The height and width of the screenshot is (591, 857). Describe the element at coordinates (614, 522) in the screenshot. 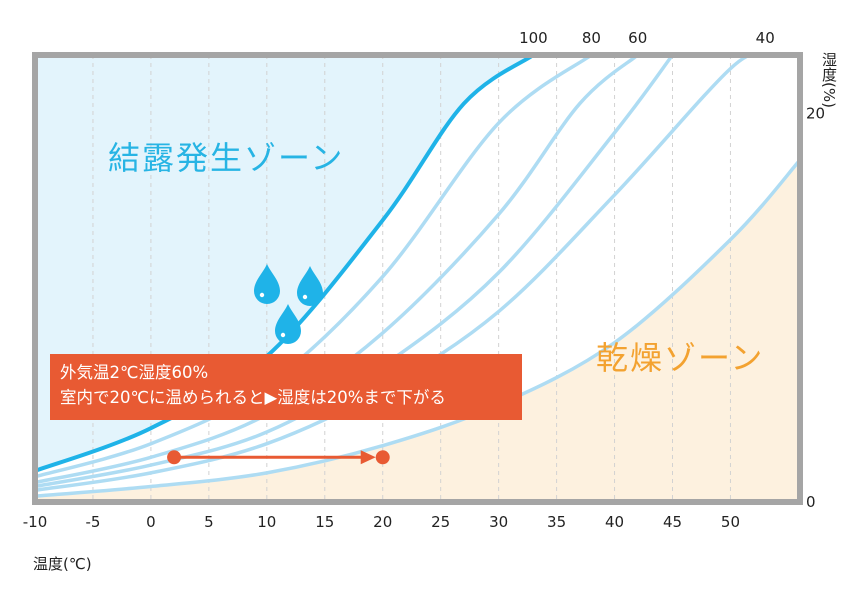

I see `x-tick-label: 40` at that location.